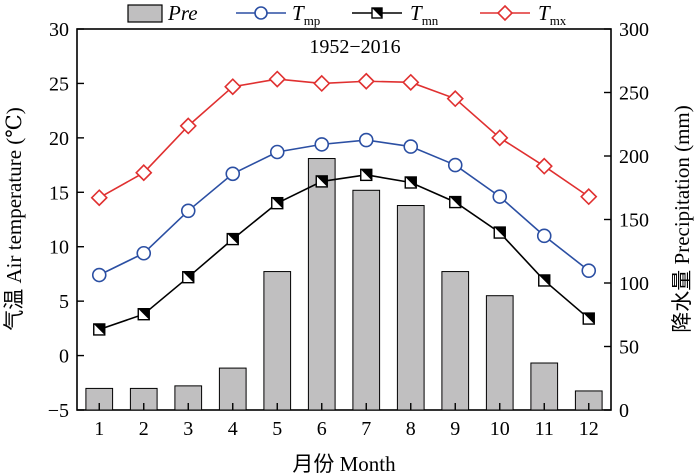 The width and height of the screenshot is (700, 475). Describe the element at coordinates (411, 429) in the screenshot. I see `x-tick-label: 8` at that location.